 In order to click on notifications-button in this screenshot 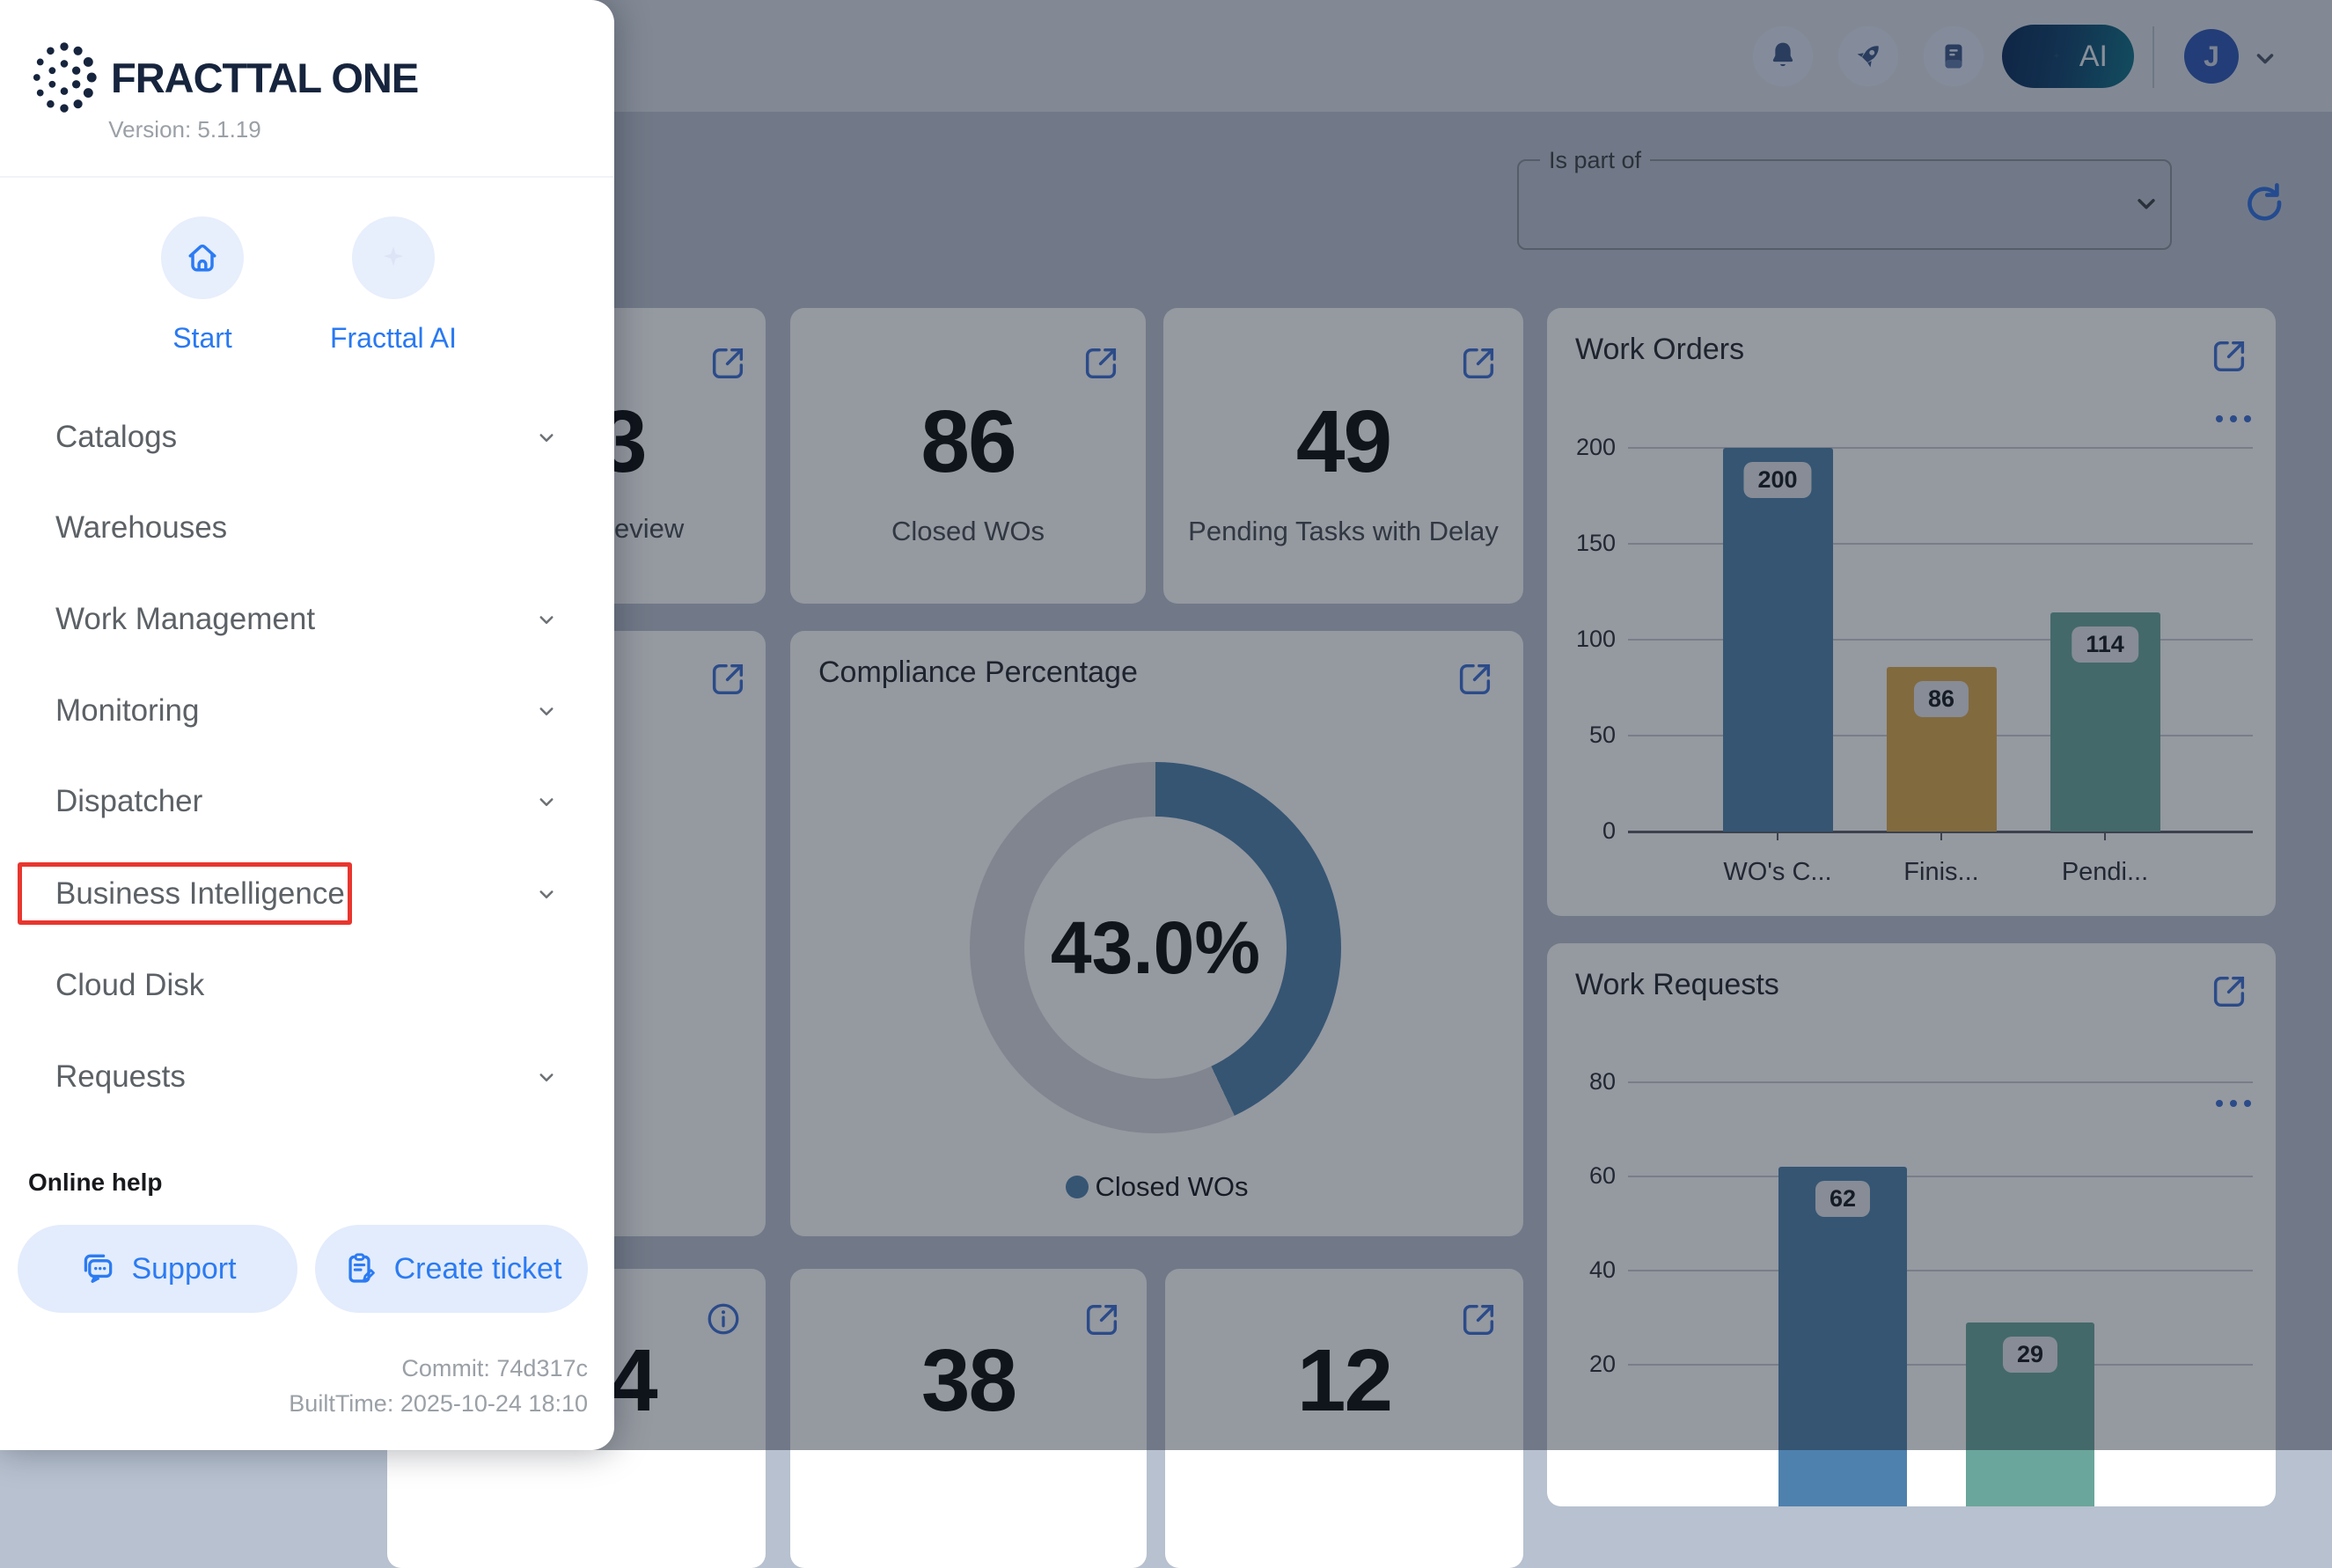, I will do `click(1783, 56)`.